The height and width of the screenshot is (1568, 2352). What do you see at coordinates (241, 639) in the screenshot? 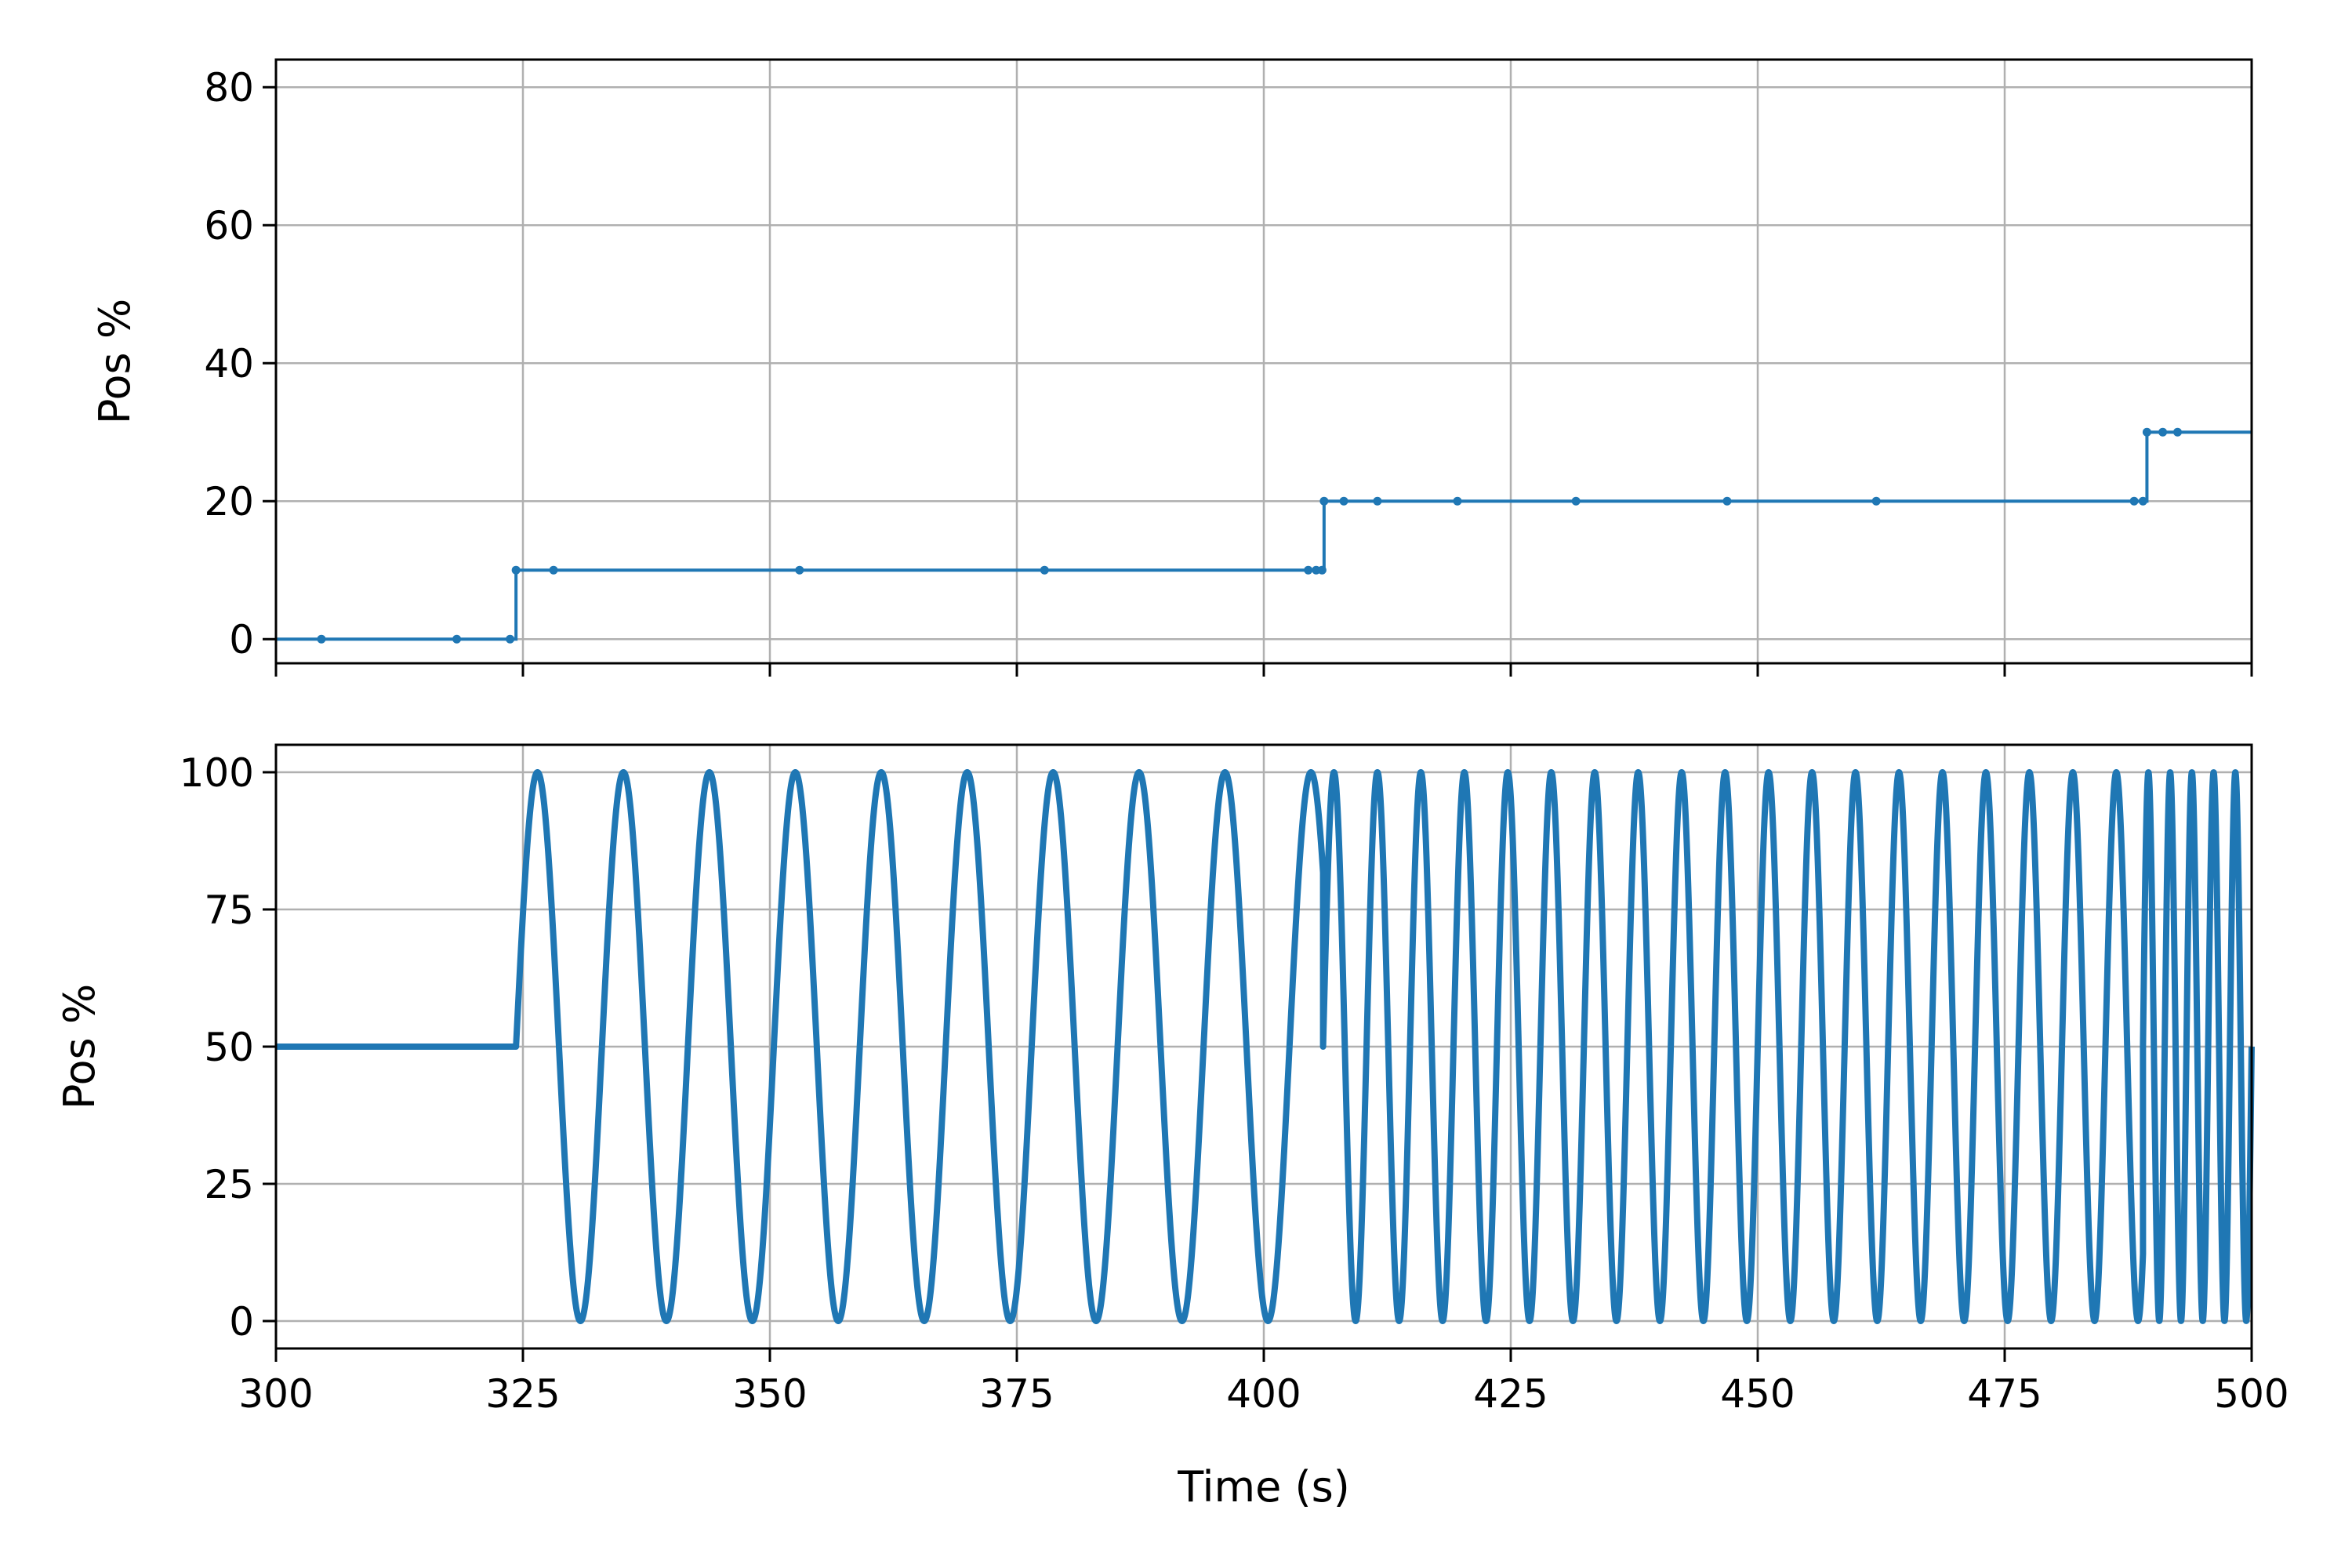
I see `top-y-tick-label: 0` at bounding box center [241, 639].